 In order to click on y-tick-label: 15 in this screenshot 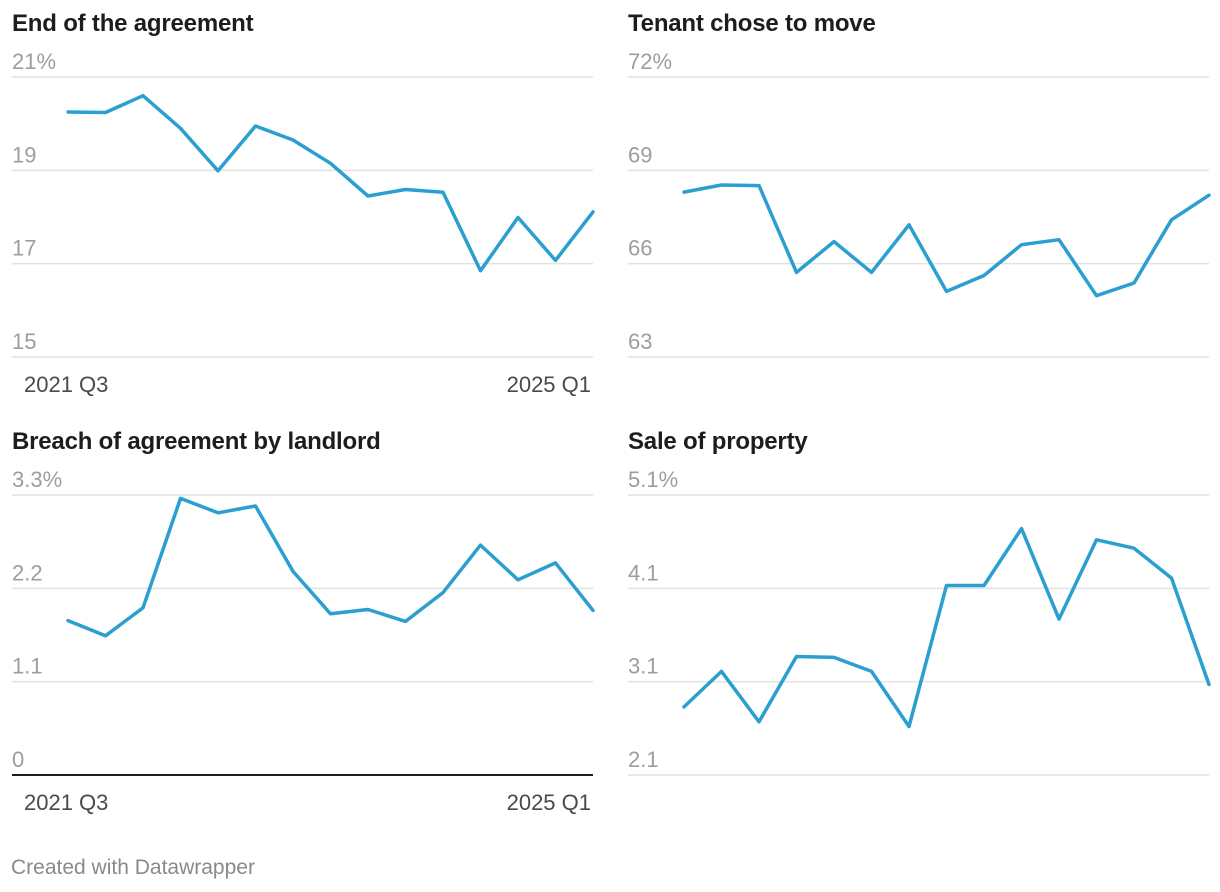, I will do `click(24, 341)`.